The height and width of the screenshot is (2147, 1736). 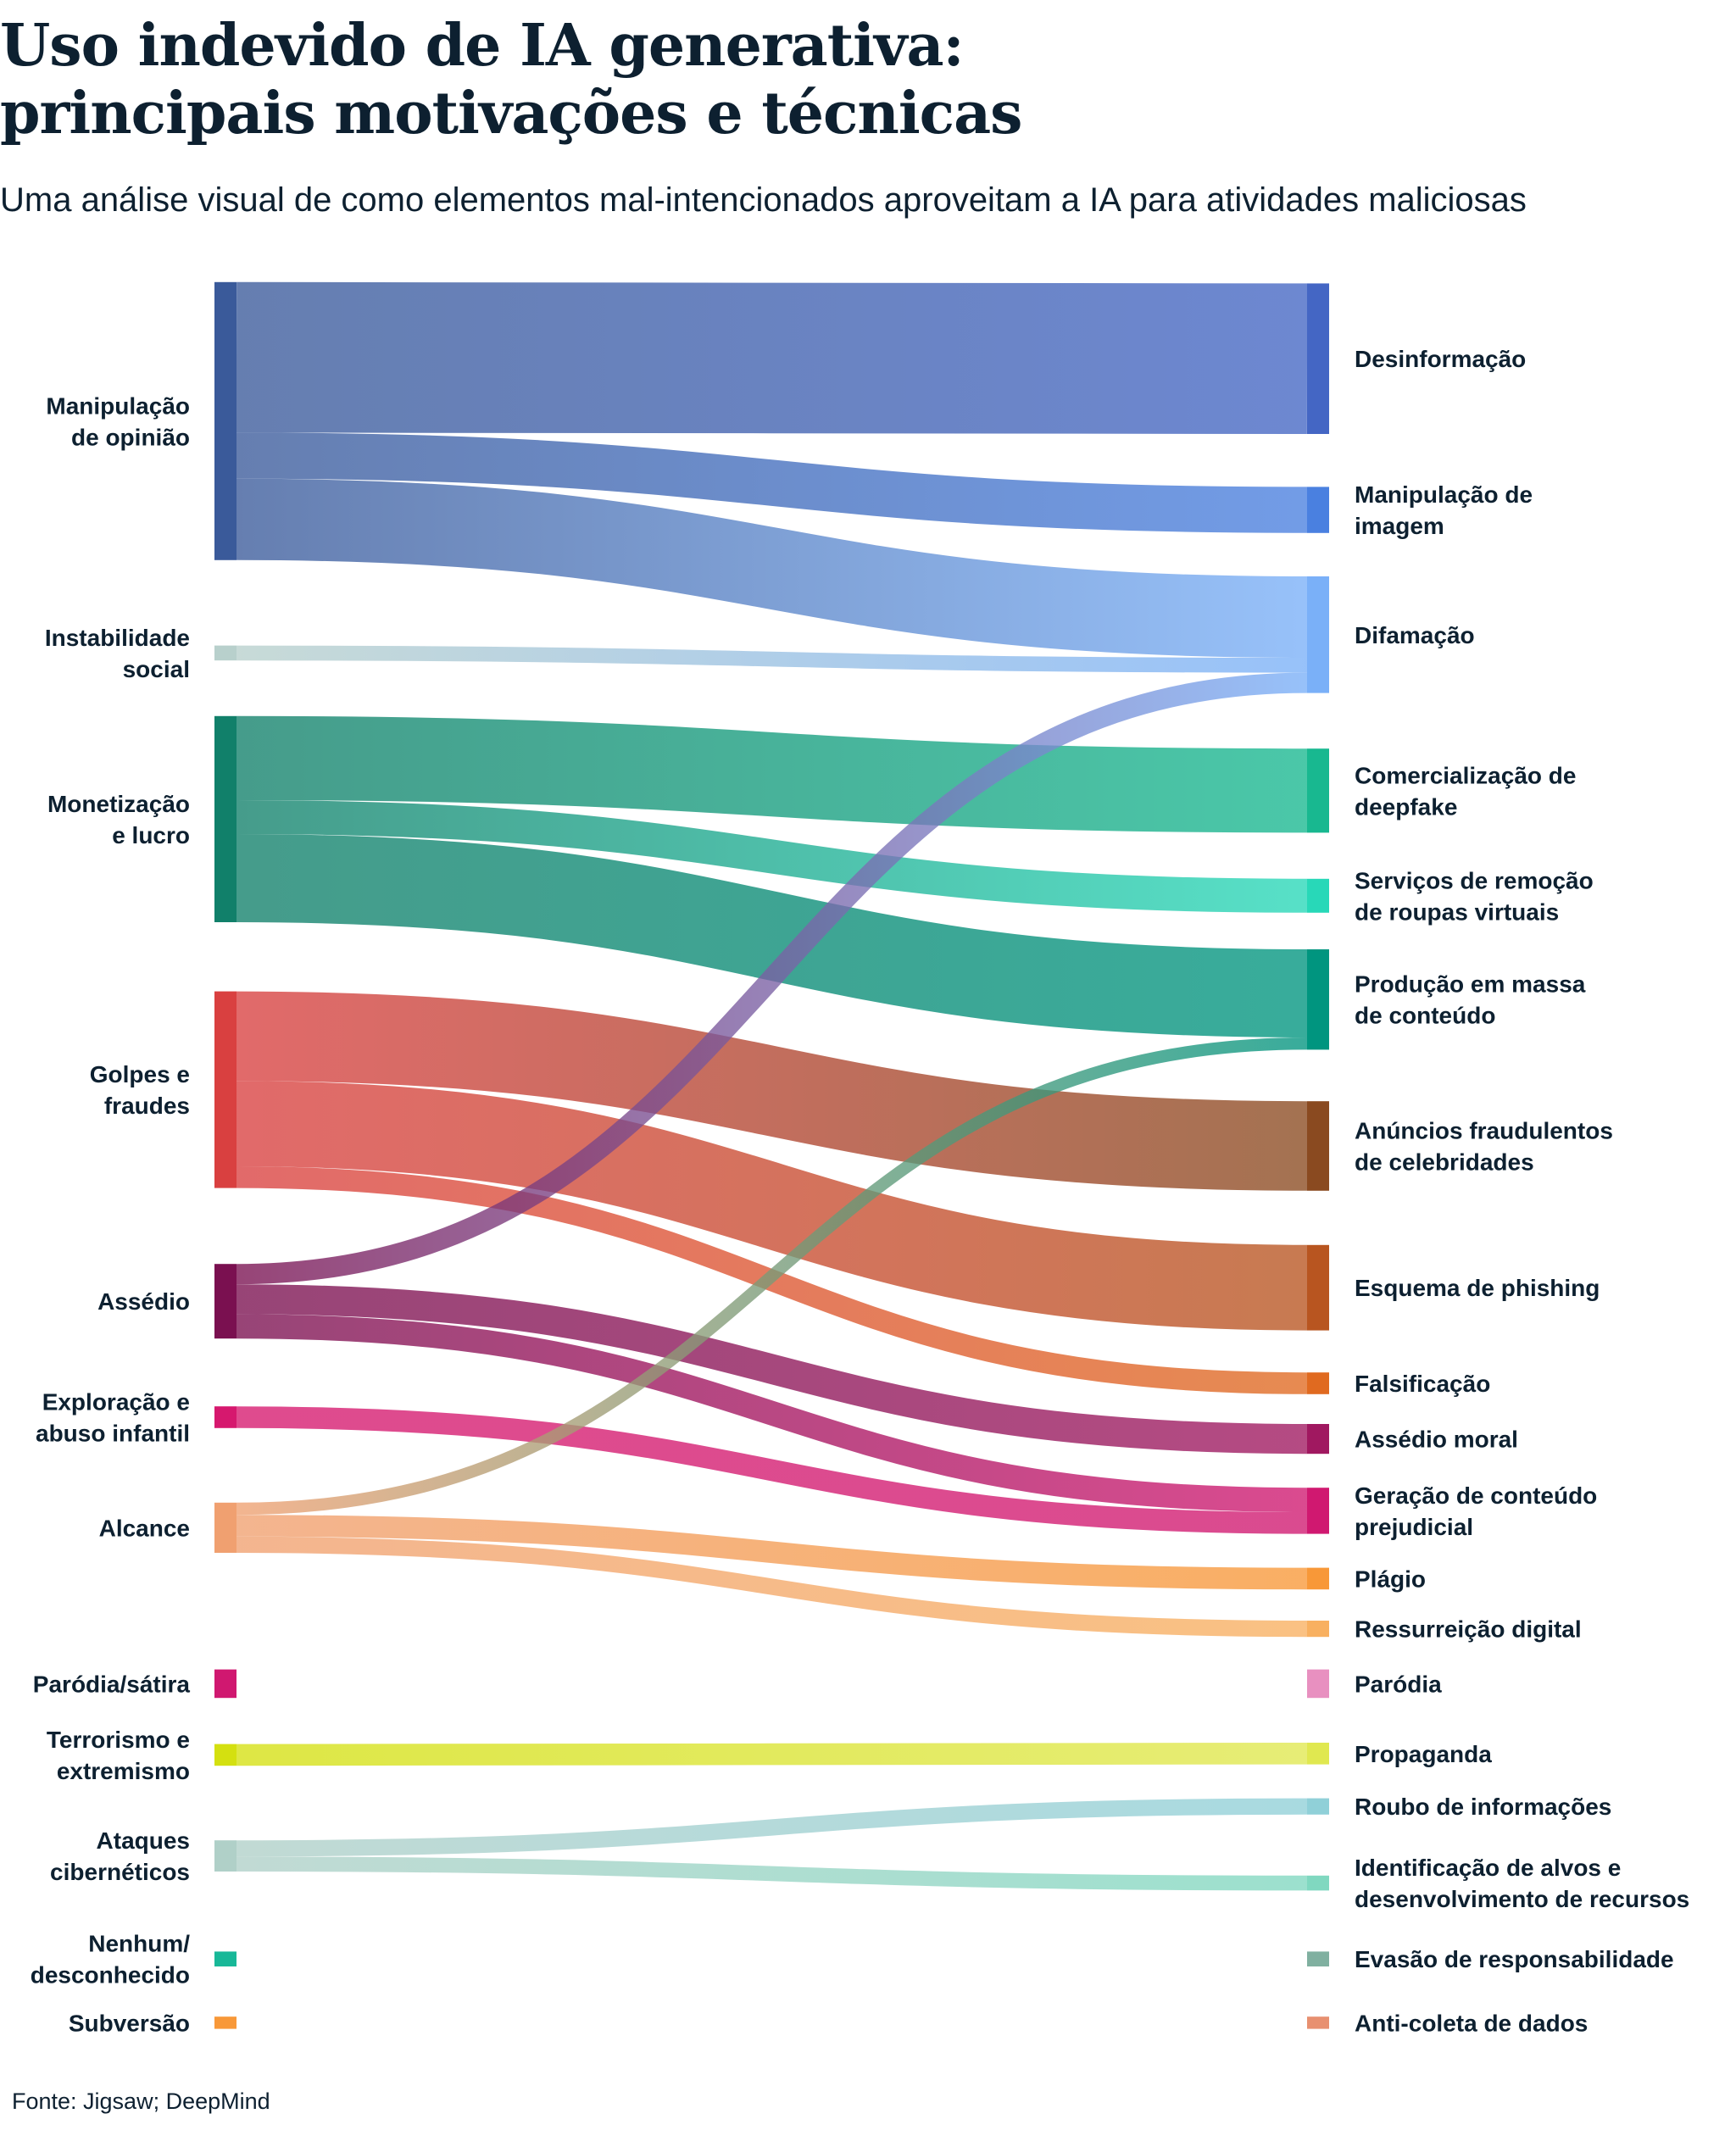 What do you see at coordinates (1415, 635) in the screenshot?
I see `target-label-difamacao: Difamação` at bounding box center [1415, 635].